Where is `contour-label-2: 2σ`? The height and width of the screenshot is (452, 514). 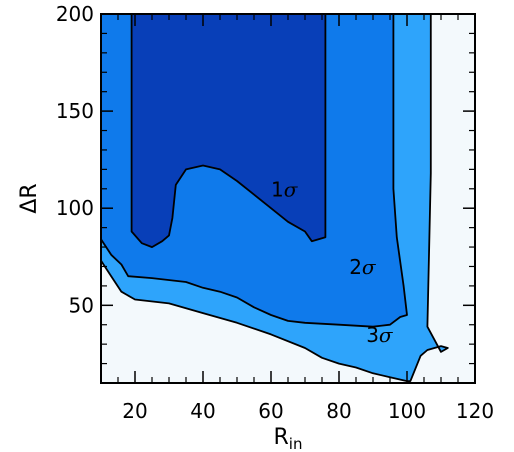 contour-label-2: 2σ is located at coordinates (363, 267).